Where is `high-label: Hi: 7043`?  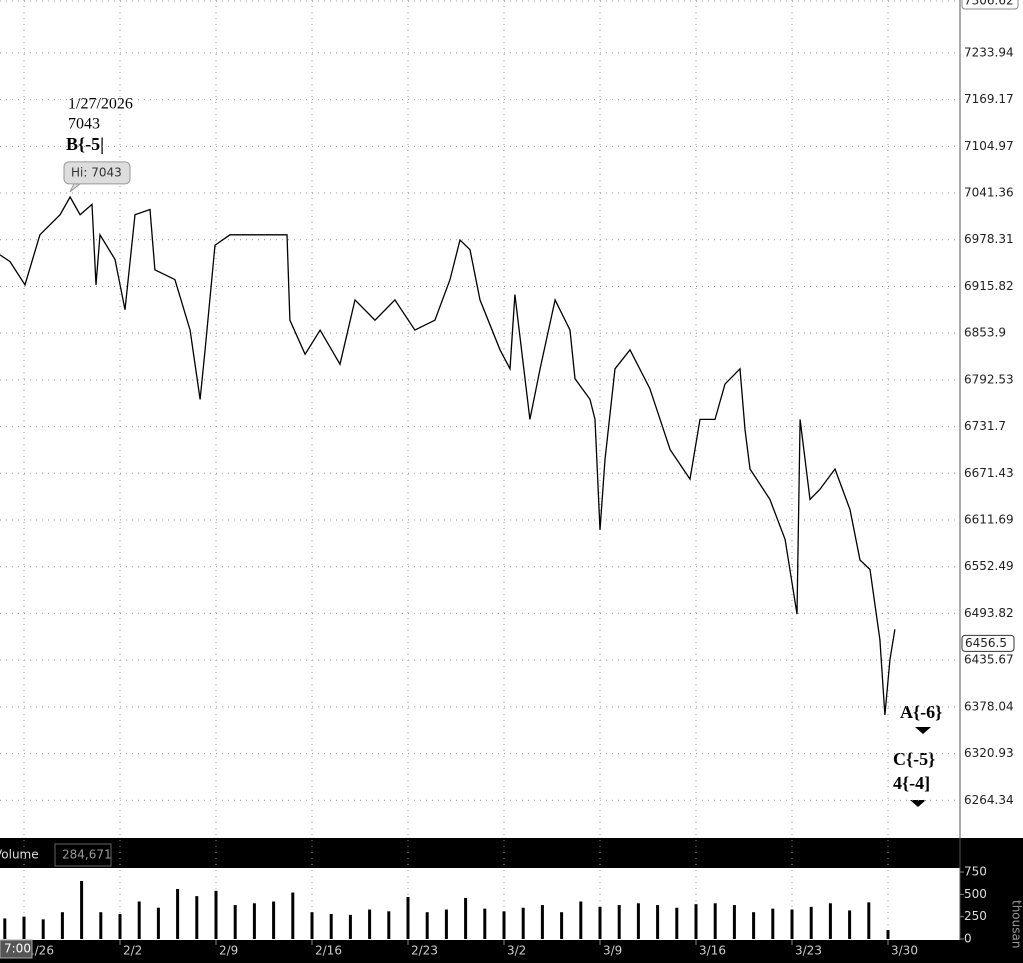
high-label: Hi: 7043 is located at coordinates (96, 172).